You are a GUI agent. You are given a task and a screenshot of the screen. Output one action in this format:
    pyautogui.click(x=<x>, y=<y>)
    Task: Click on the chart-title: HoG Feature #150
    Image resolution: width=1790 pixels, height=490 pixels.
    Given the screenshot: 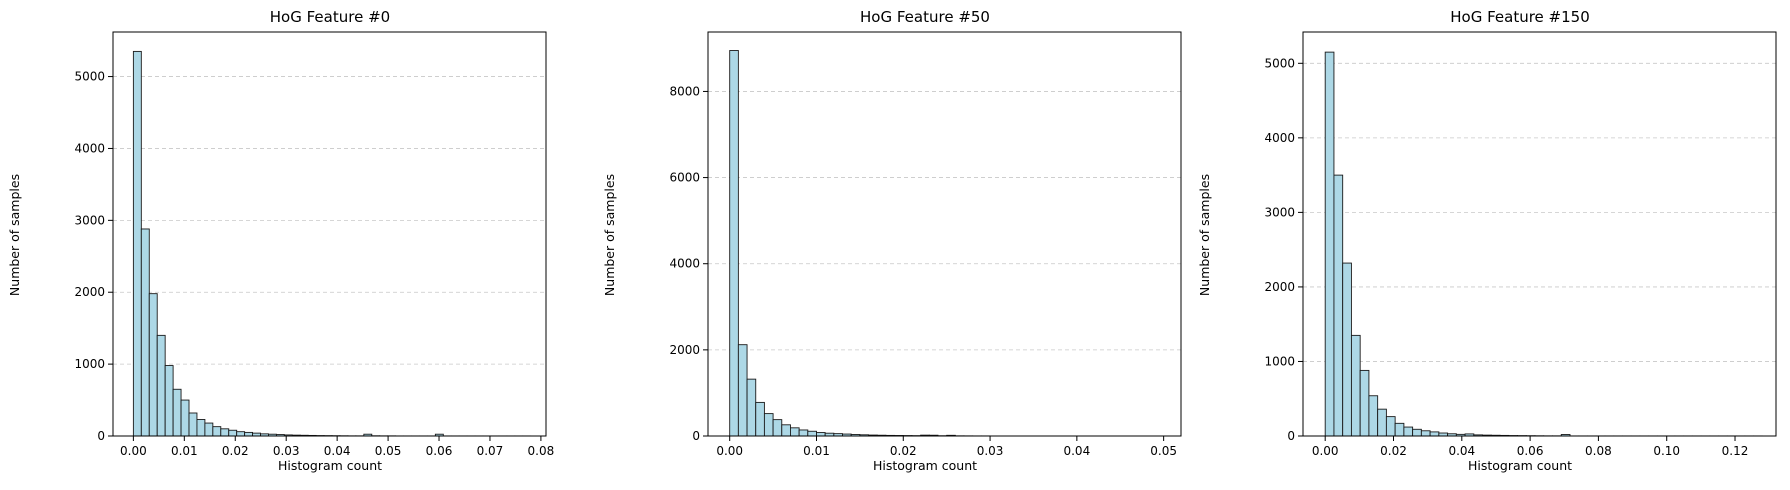 What is the action you would take?
    pyautogui.click(x=1520, y=17)
    